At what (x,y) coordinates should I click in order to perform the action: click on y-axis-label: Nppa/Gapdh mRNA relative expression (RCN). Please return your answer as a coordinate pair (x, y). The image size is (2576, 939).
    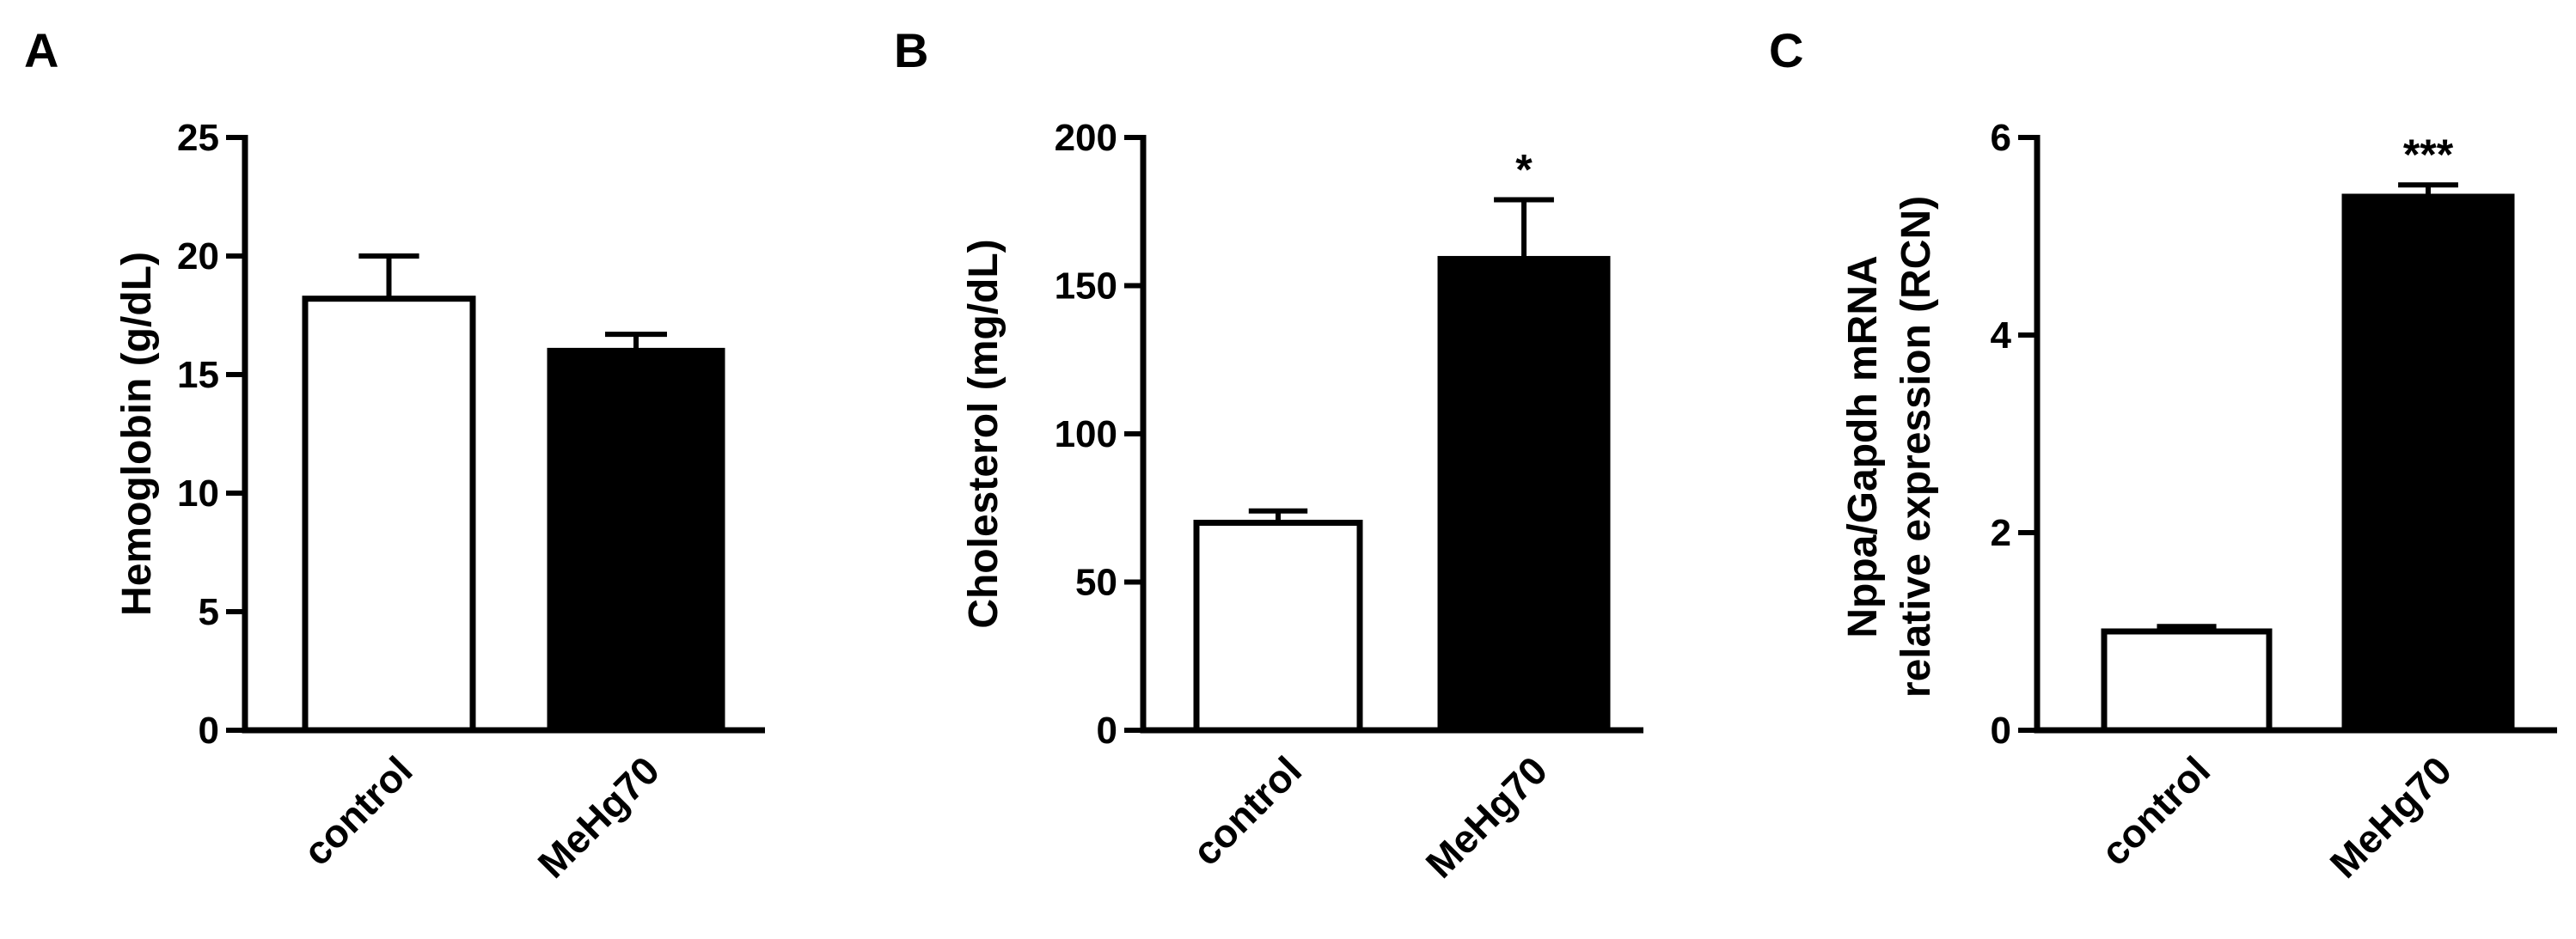
    Looking at the image, I should click on (1889, 447).